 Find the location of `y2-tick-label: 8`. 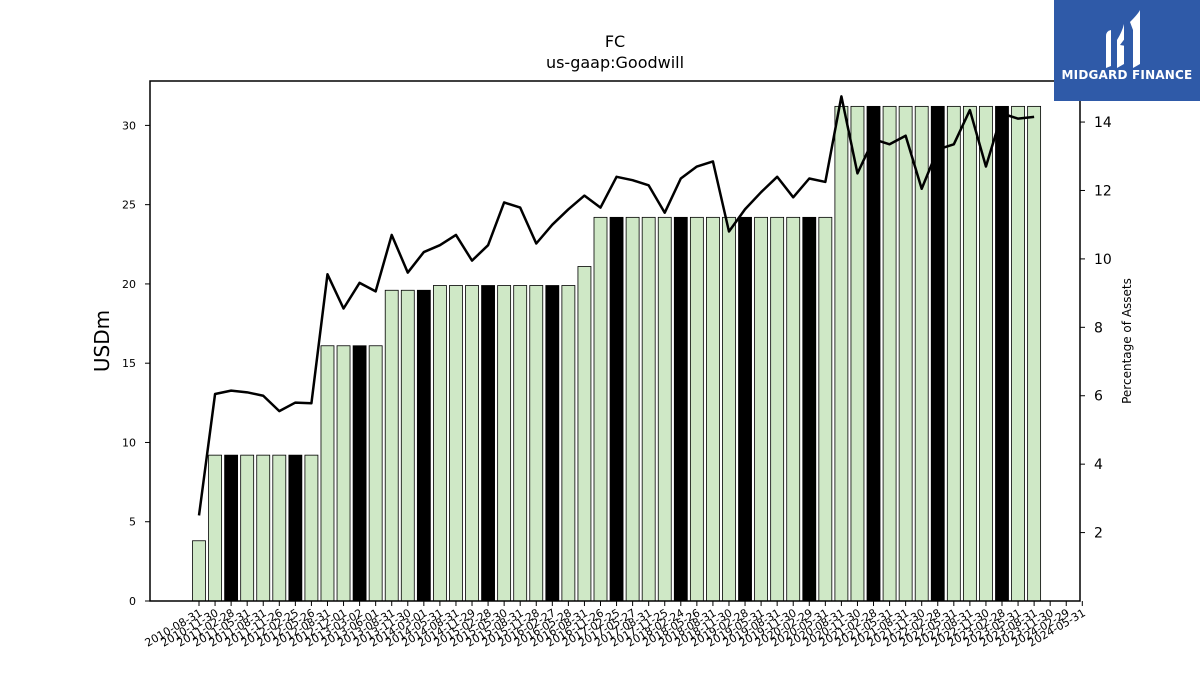

y2-tick-label: 8 is located at coordinates (1098, 328).